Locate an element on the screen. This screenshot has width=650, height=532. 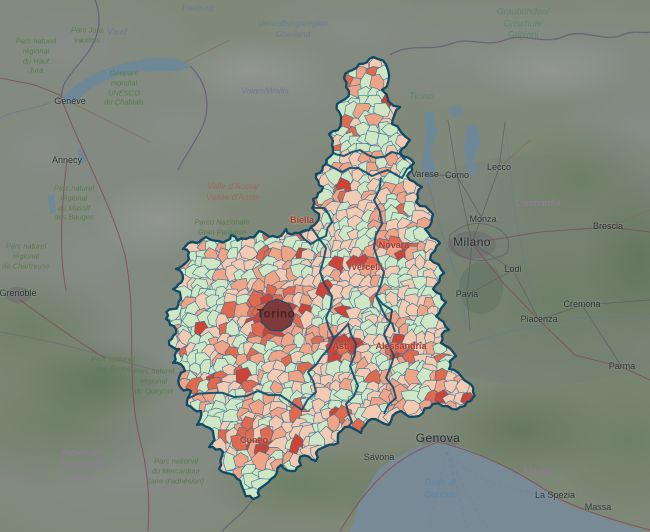
lake-como is located at coordinates (472, 150).